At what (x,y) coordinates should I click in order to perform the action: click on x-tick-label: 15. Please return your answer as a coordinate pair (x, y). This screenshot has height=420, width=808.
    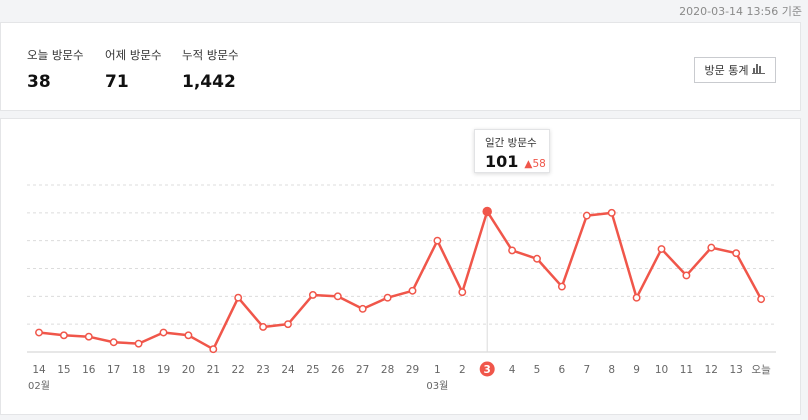
    Looking at the image, I should click on (63, 370).